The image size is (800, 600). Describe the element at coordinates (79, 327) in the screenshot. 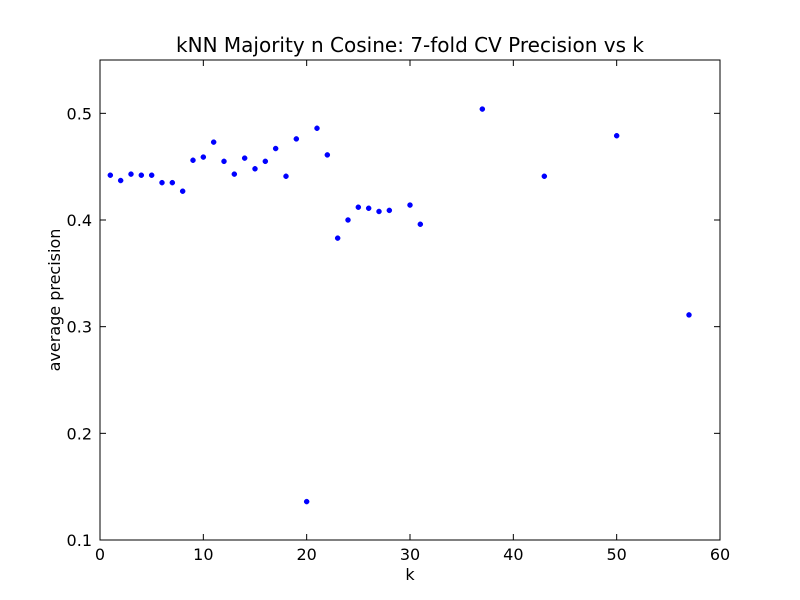

I see `y-tick-label: 0.3` at that location.